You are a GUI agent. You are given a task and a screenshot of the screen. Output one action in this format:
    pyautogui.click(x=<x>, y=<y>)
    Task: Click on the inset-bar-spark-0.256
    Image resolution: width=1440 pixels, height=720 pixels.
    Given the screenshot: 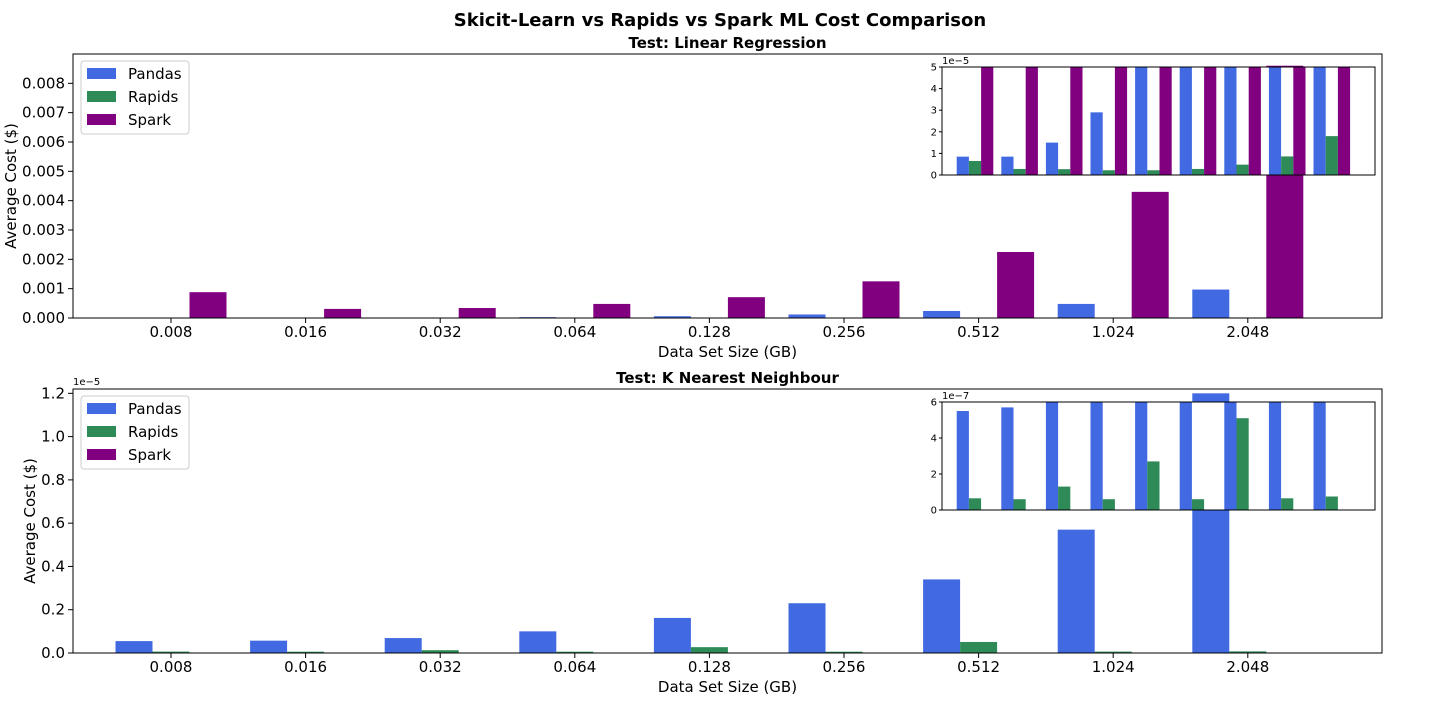 What is the action you would take?
    pyautogui.click(x=1210, y=121)
    